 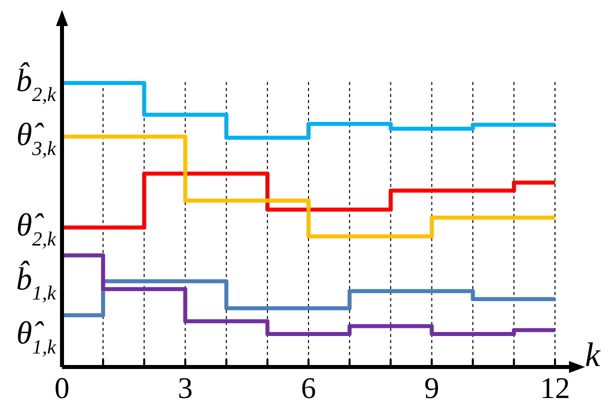 I want to click on x-tick-label: 3, so click(x=185, y=388).